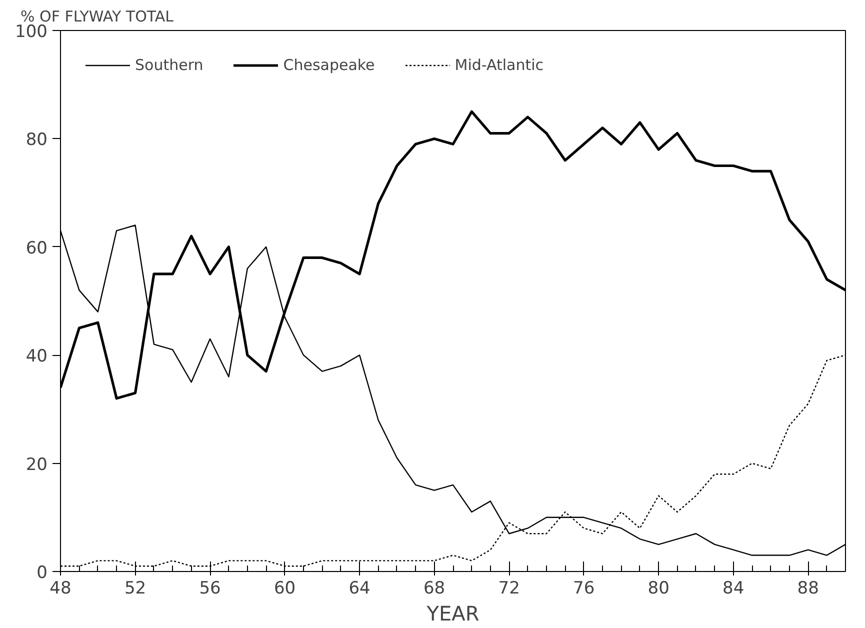 The image size is (865, 628). I want to click on y-tick-label: 80, so click(37, 140).